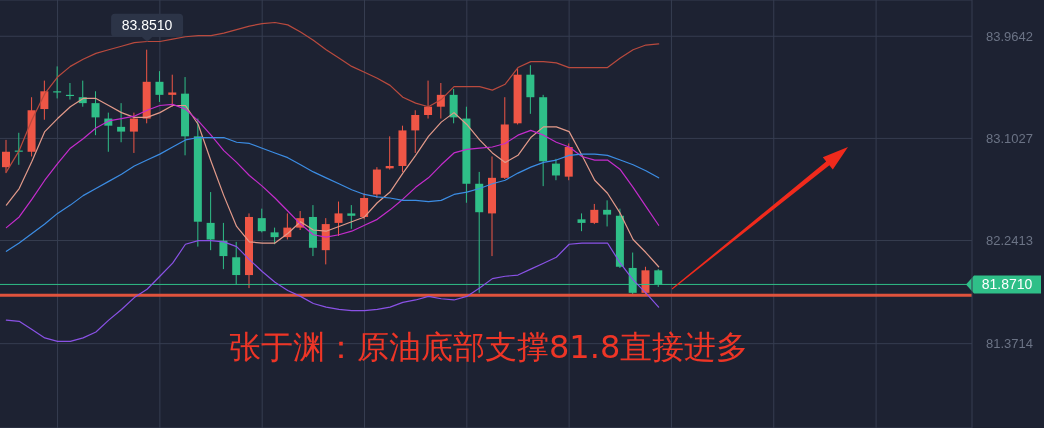  What do you see at coordinates (147, 25) in the screenshot?
I see `annotation: 83.8510` at bounding box center [147, 25].